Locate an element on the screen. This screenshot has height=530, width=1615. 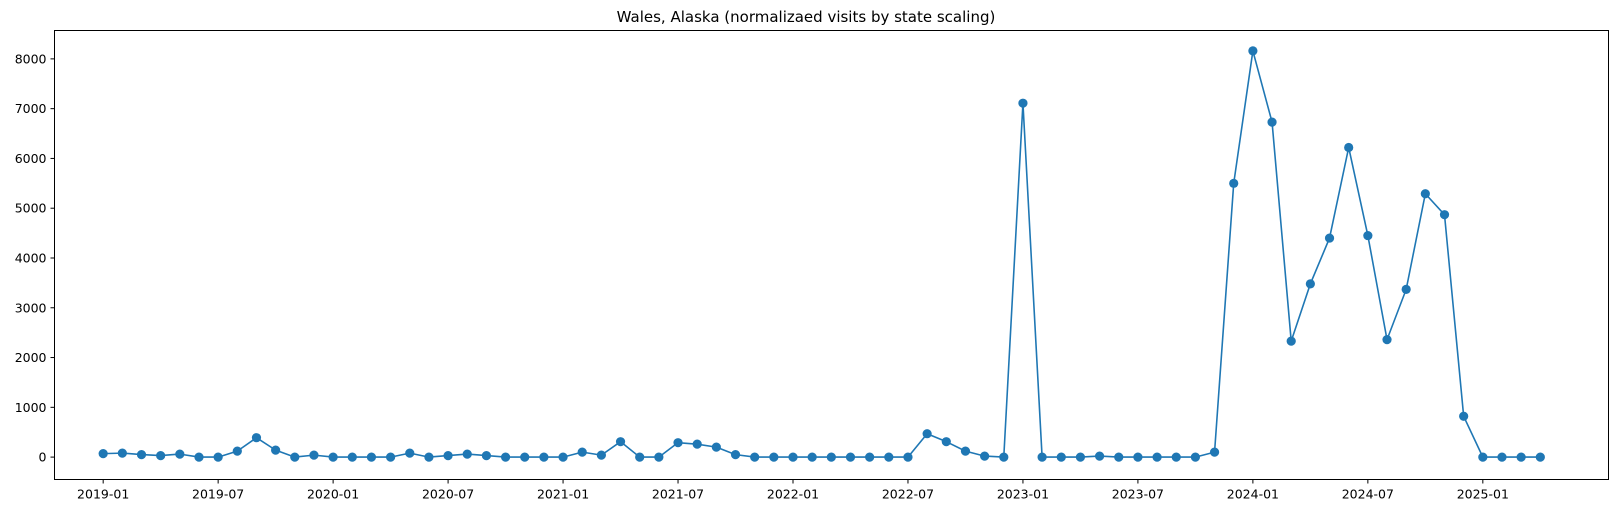
x-tick-label: 2019-01 is located at coordinates (103, 494).